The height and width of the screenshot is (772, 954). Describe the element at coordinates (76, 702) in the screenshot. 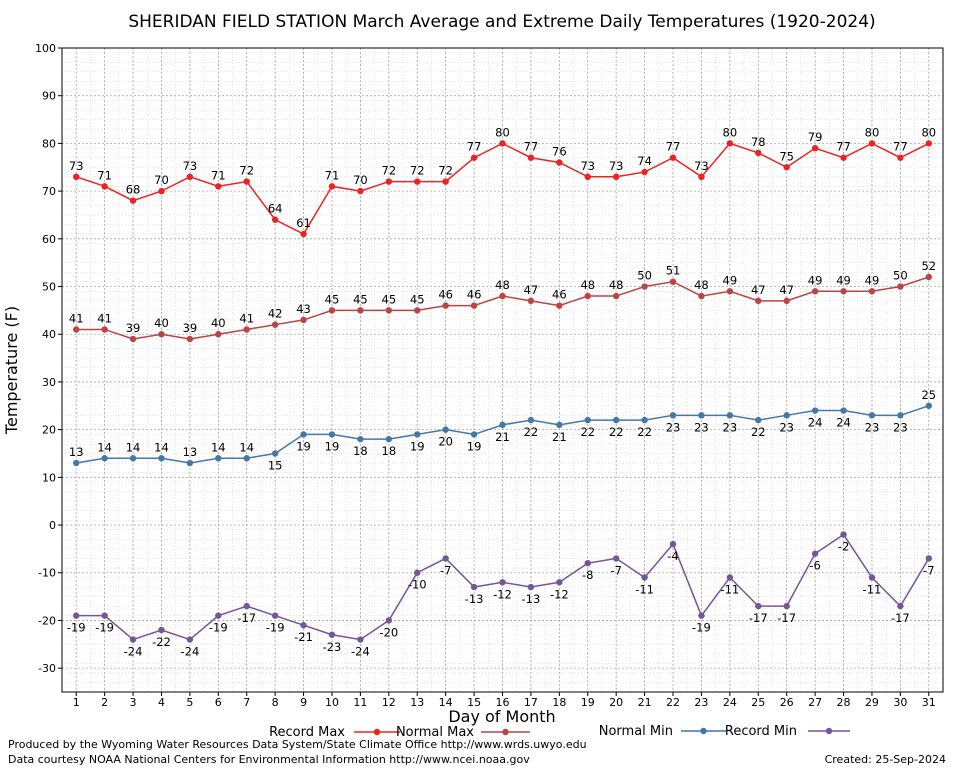

I see `x-tick-label: 1` at that location.